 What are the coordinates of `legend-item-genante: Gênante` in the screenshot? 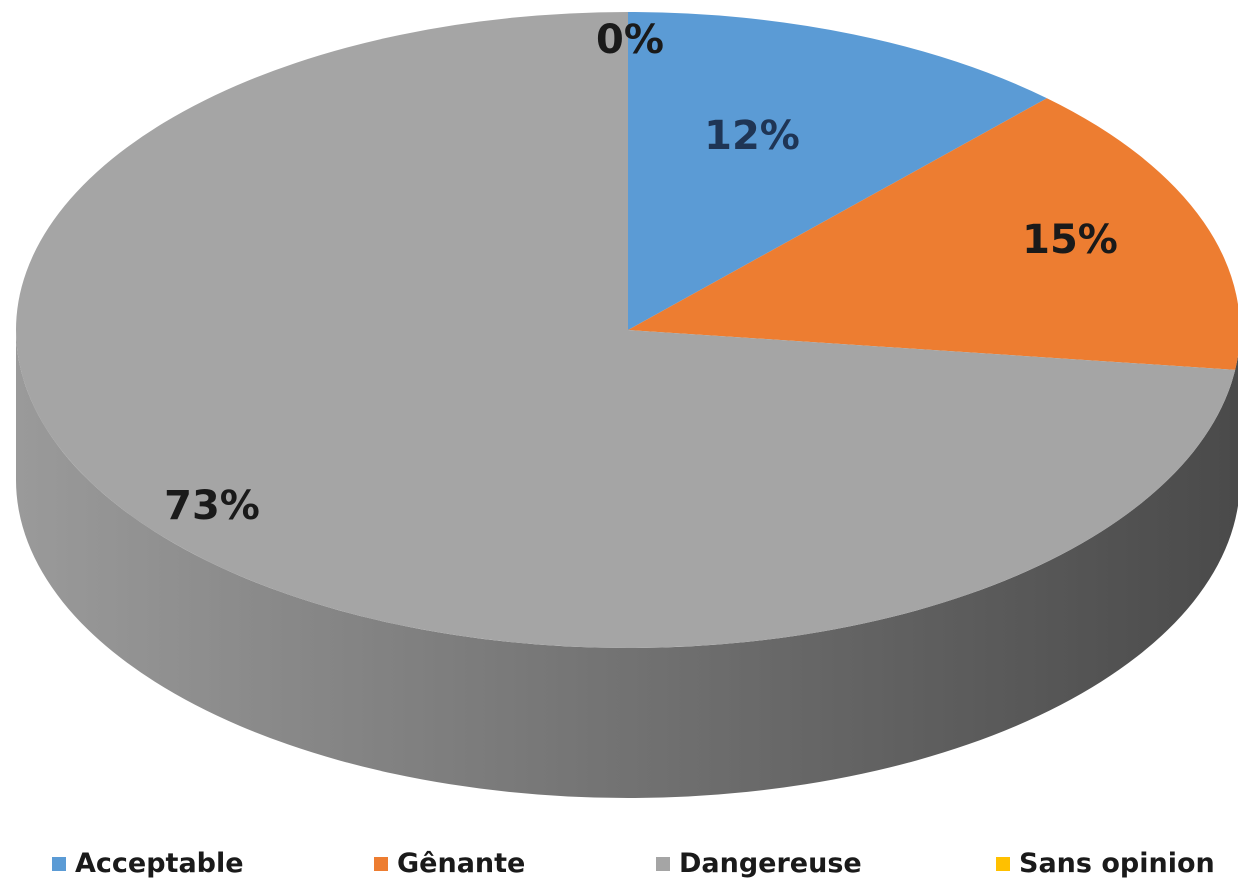 It's located at (449, 863).